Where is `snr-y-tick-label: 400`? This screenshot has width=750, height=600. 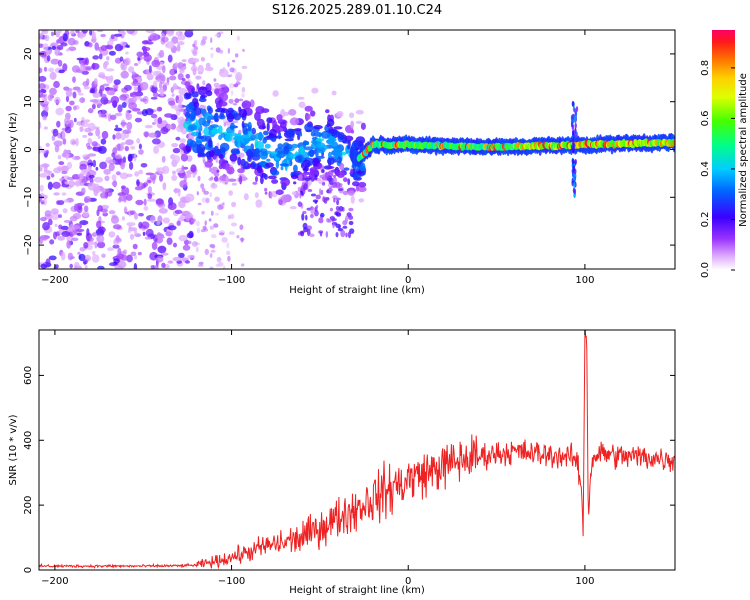 snr-y-tick-label: 400 is located at coordinates (28, 440).